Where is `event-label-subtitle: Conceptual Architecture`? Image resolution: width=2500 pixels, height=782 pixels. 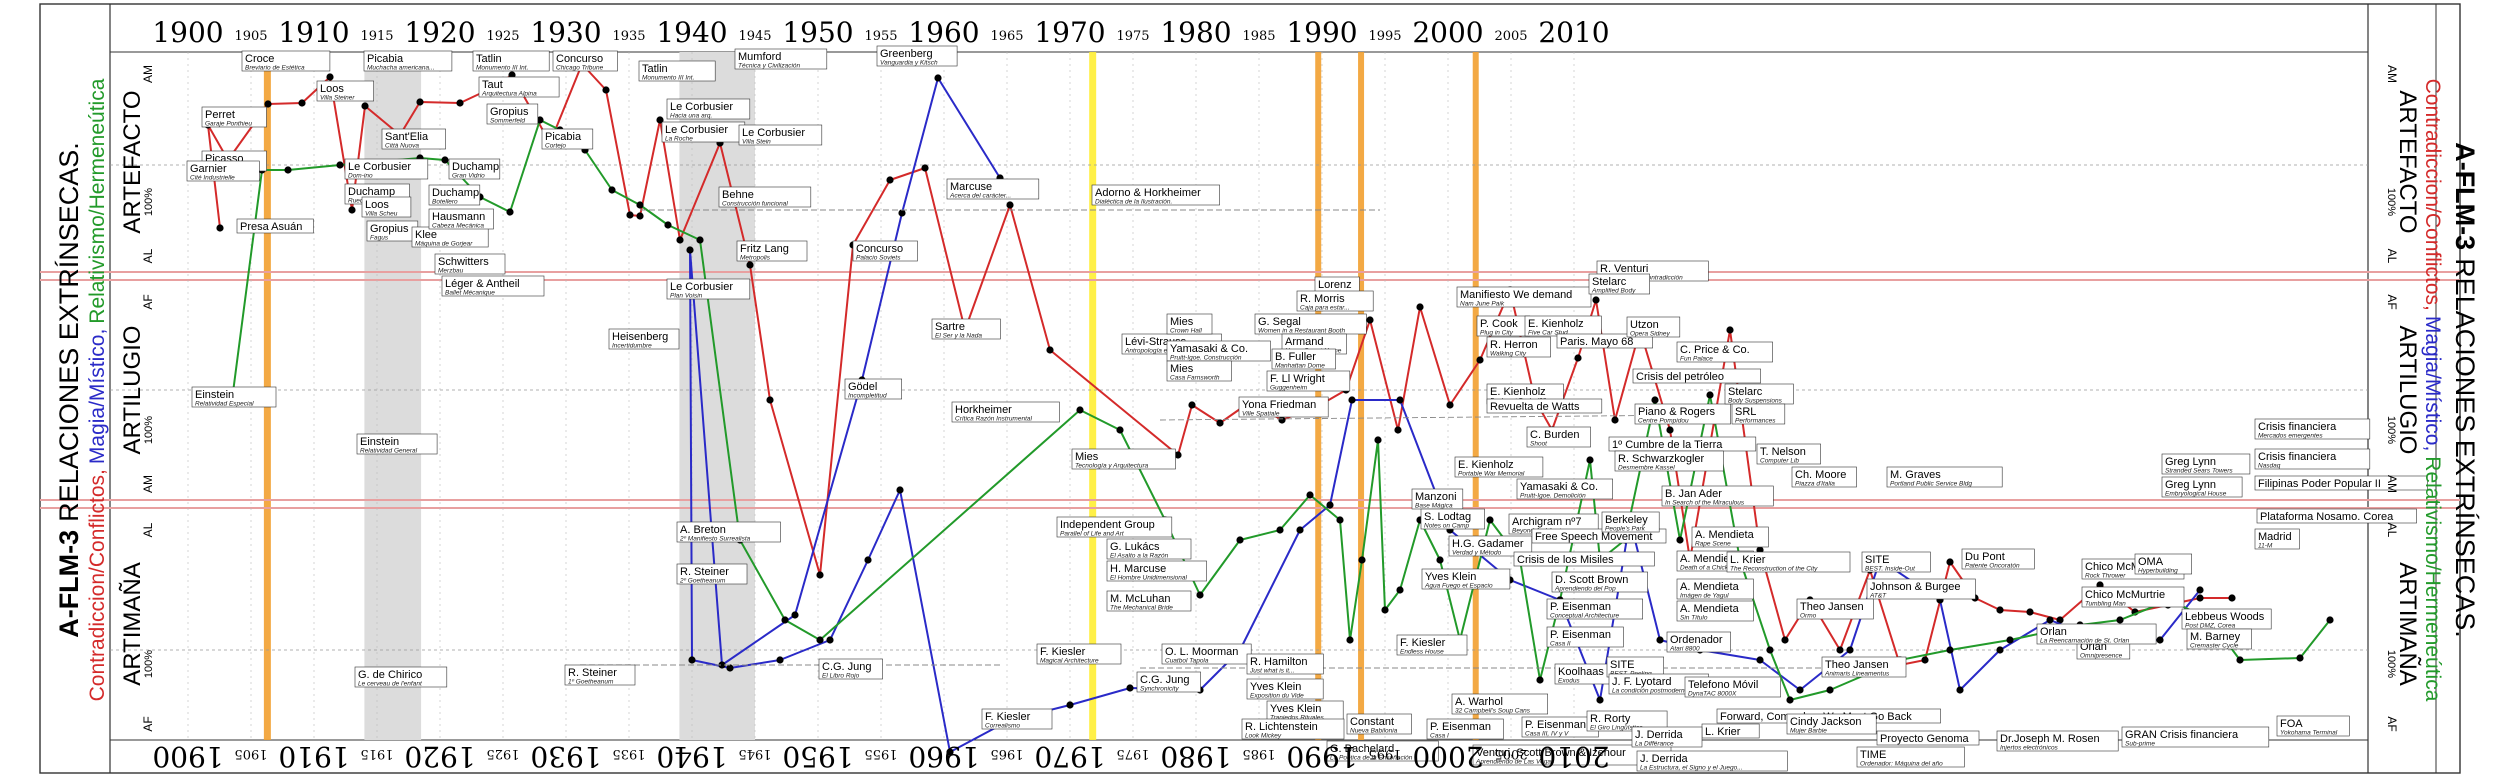 event-label-subtitle: Conceptual Architecture is located at coordinates (1585, 616).